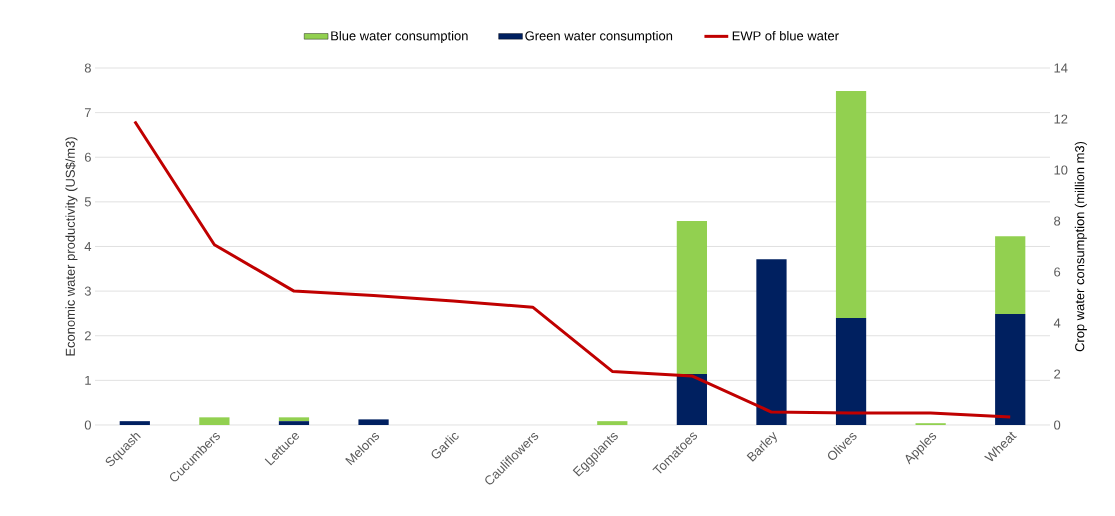 This screenshot has height=516, width=1115. I want to click on y2-tick-label: 0, so click(1057, 425).